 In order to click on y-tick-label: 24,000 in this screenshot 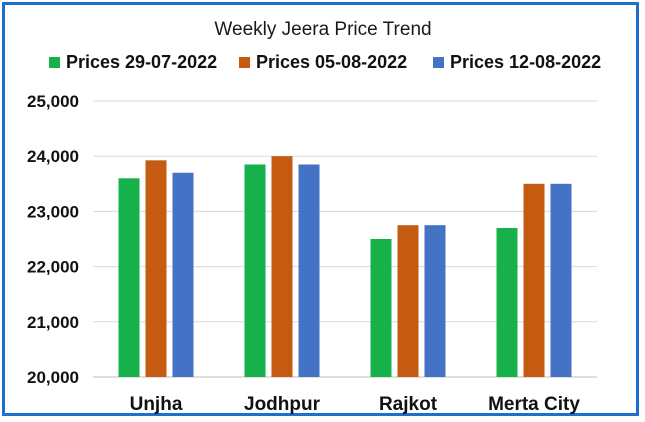, I will do `click(53, 156)`.